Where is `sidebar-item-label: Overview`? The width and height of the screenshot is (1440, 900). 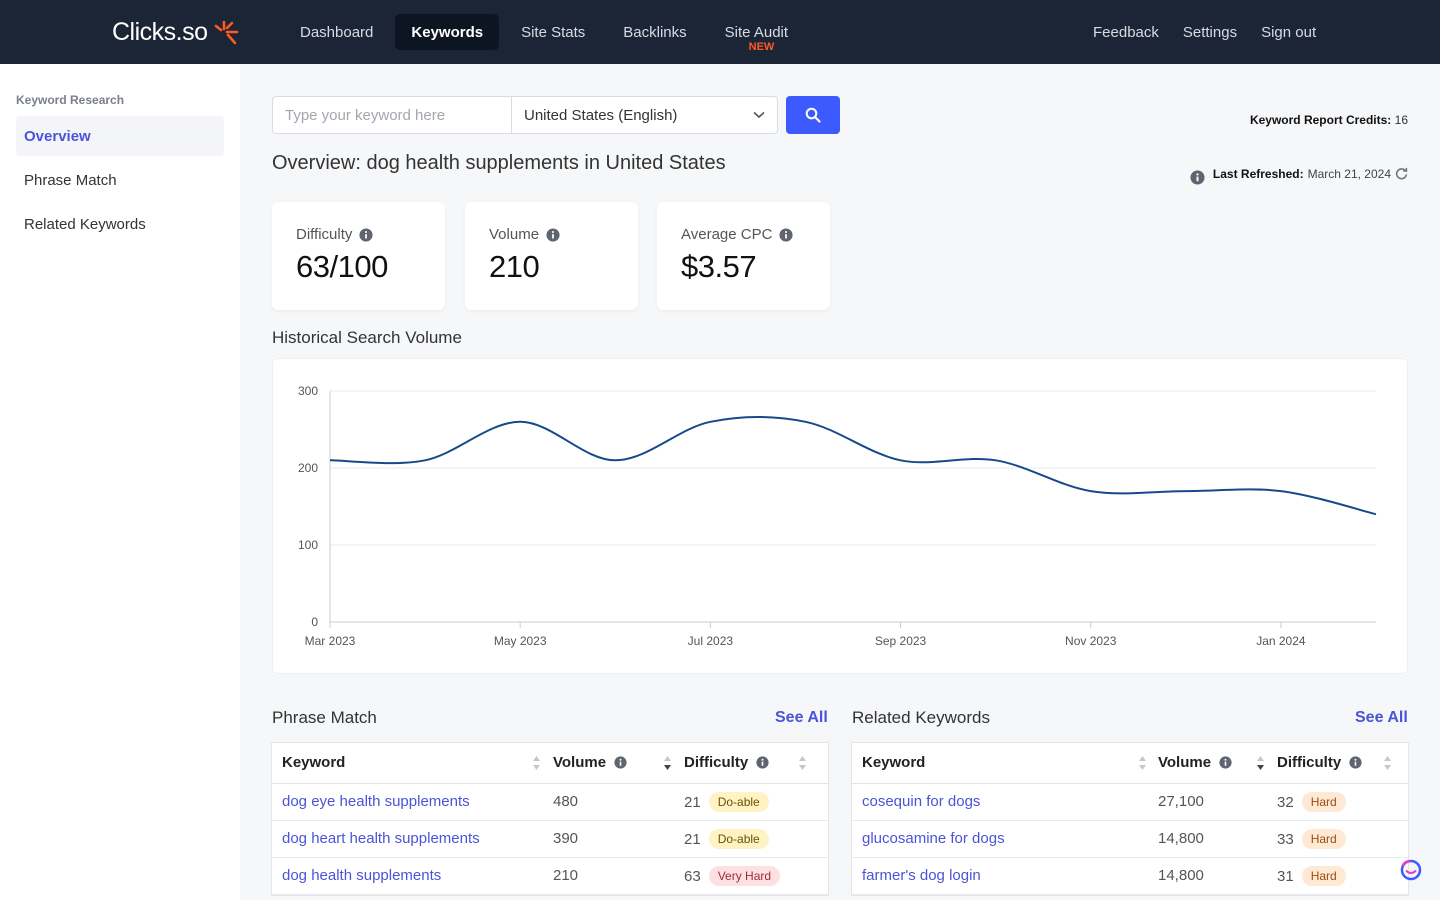
sidebar-item-label: Overview is located at coordinates (57, 136).